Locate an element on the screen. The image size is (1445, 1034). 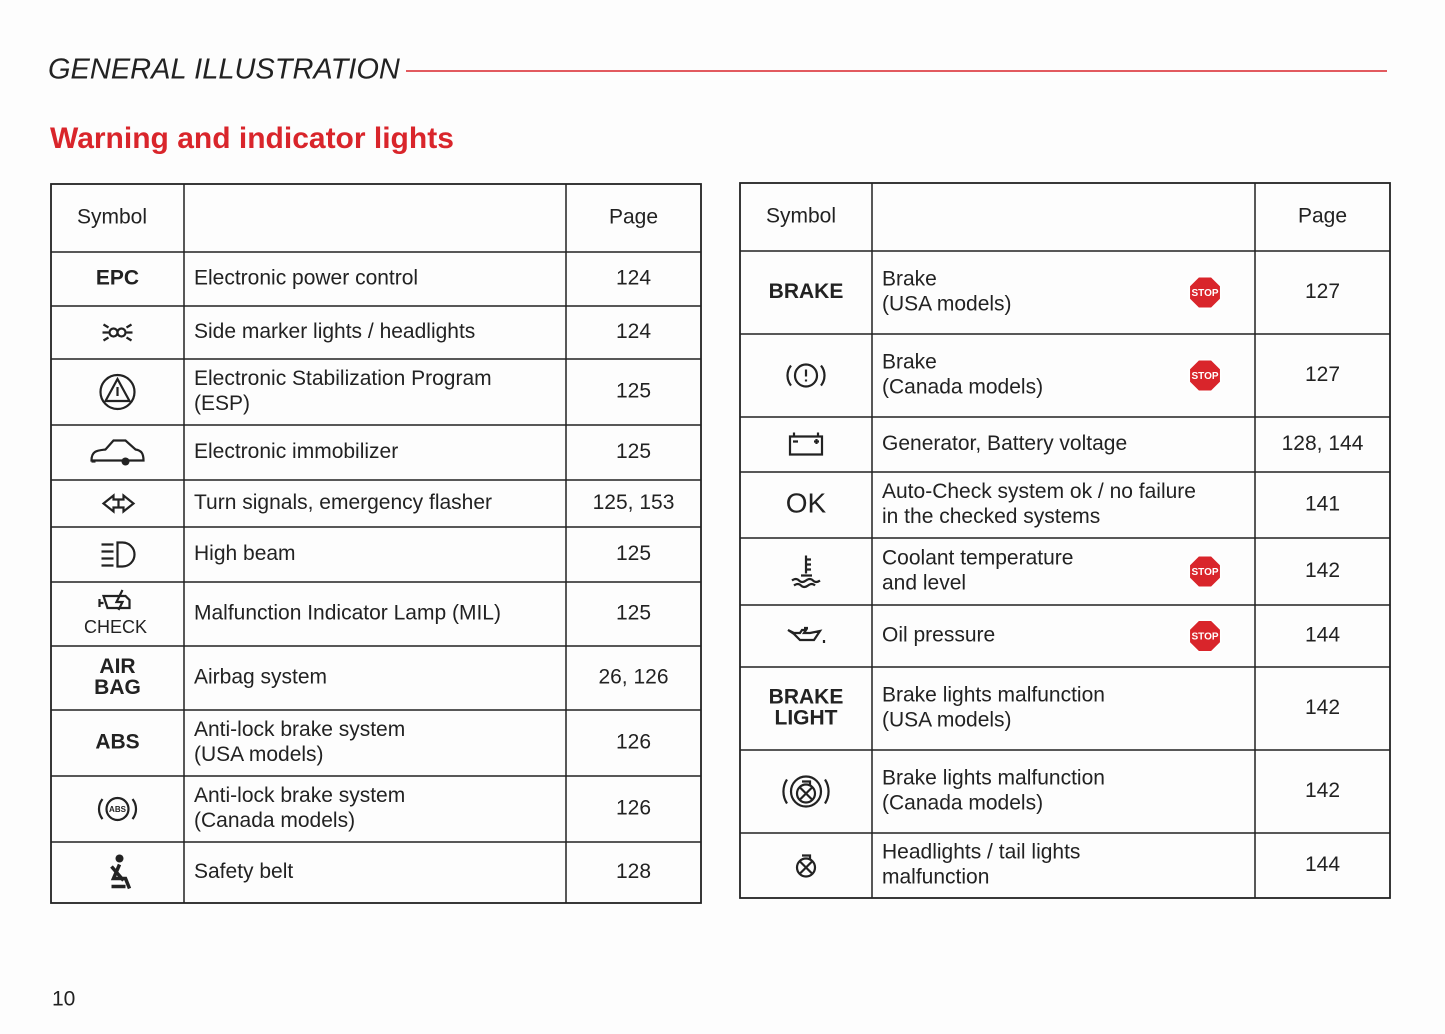
description: Electronic Stabilization Program is located at coordinates (343, 378).